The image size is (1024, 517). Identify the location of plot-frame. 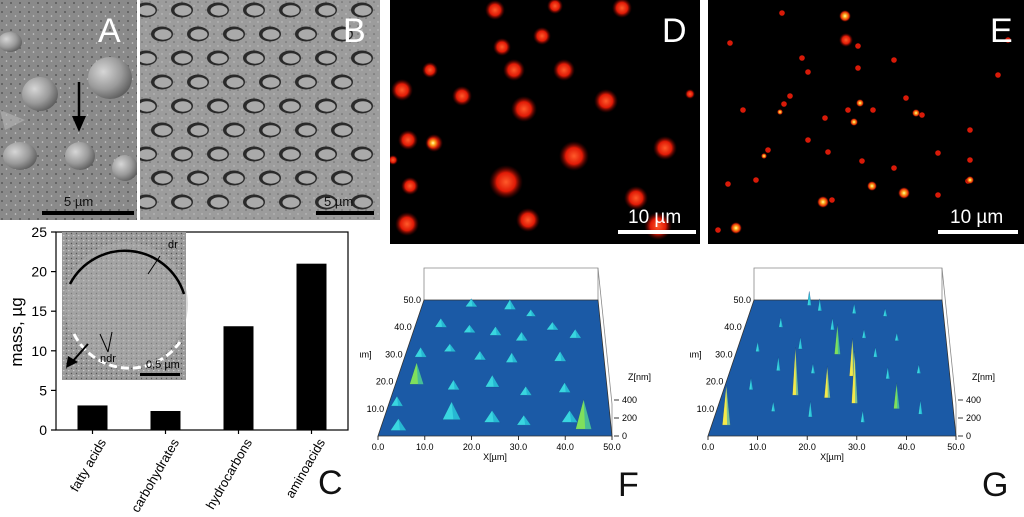
(202, 331).